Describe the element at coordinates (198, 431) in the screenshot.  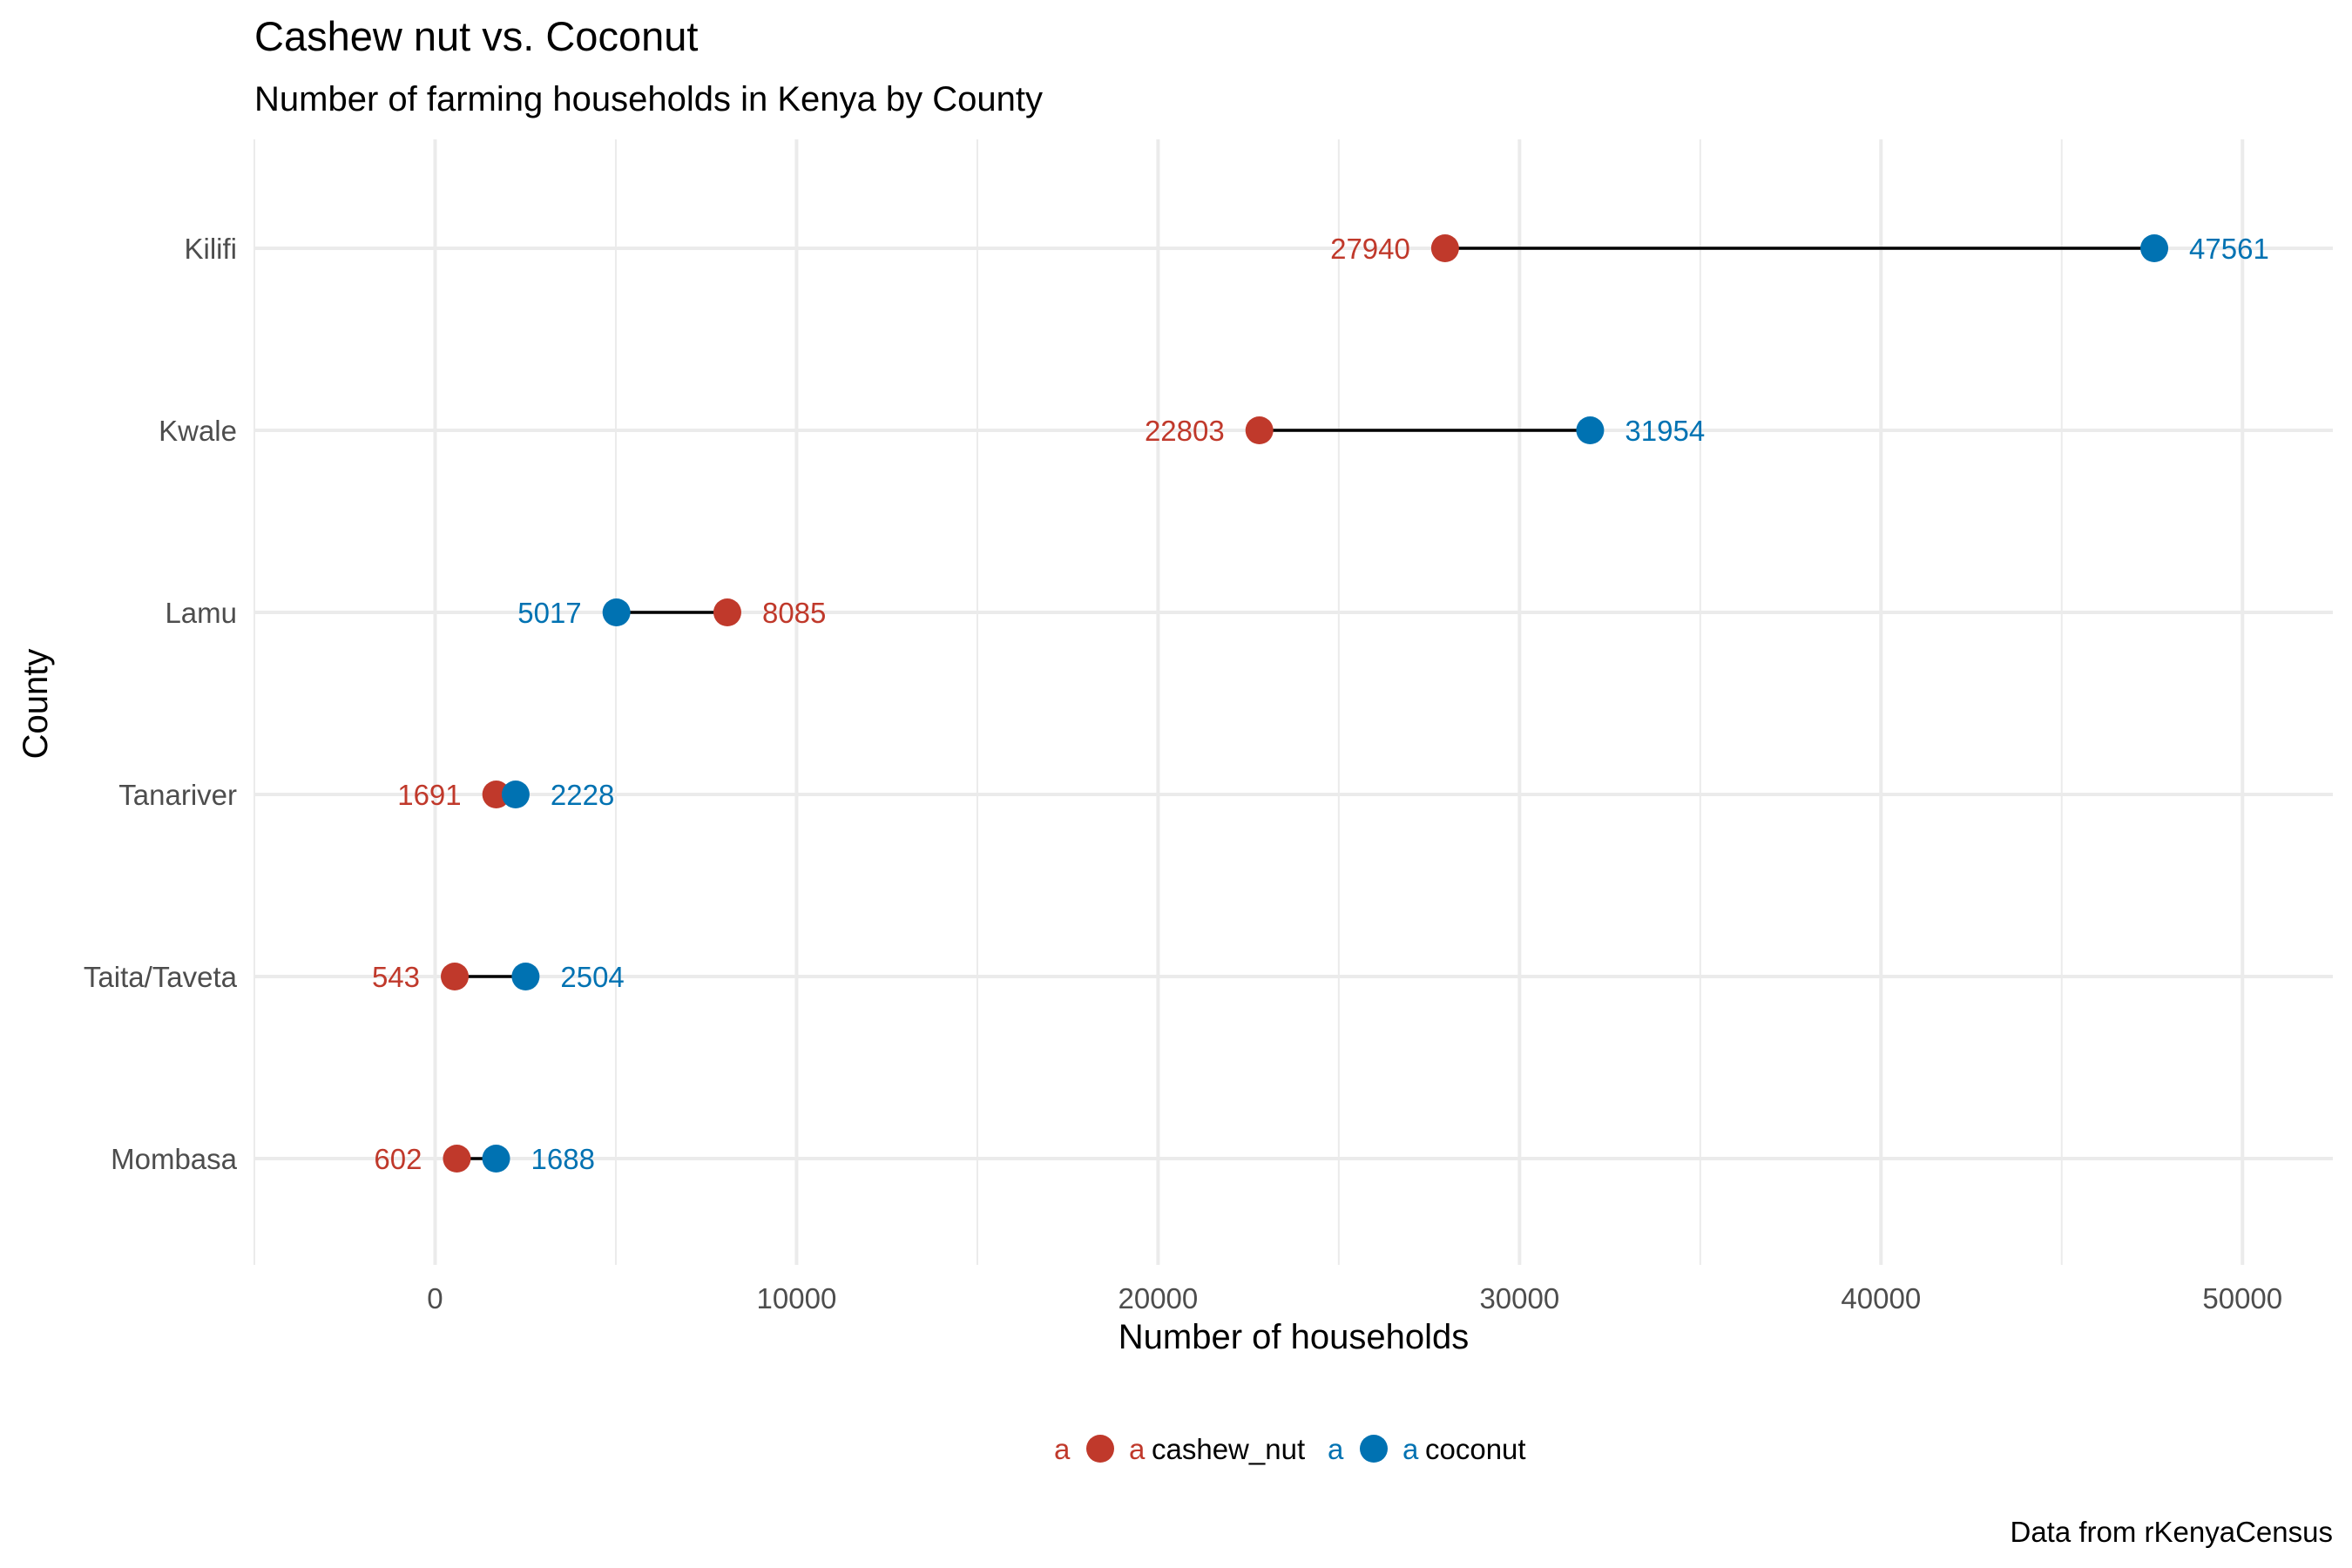
I see `y-tick-label: Kwale` at that location.